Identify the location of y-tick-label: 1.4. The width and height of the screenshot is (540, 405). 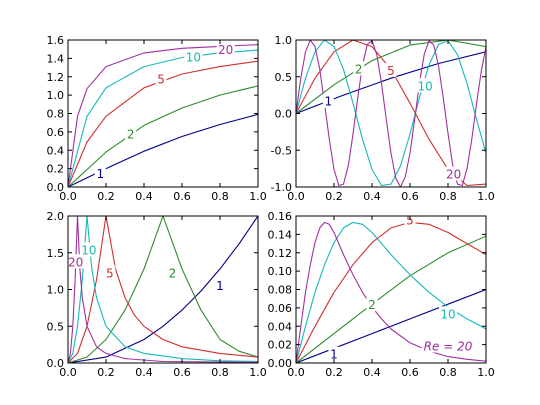
(56, 58).